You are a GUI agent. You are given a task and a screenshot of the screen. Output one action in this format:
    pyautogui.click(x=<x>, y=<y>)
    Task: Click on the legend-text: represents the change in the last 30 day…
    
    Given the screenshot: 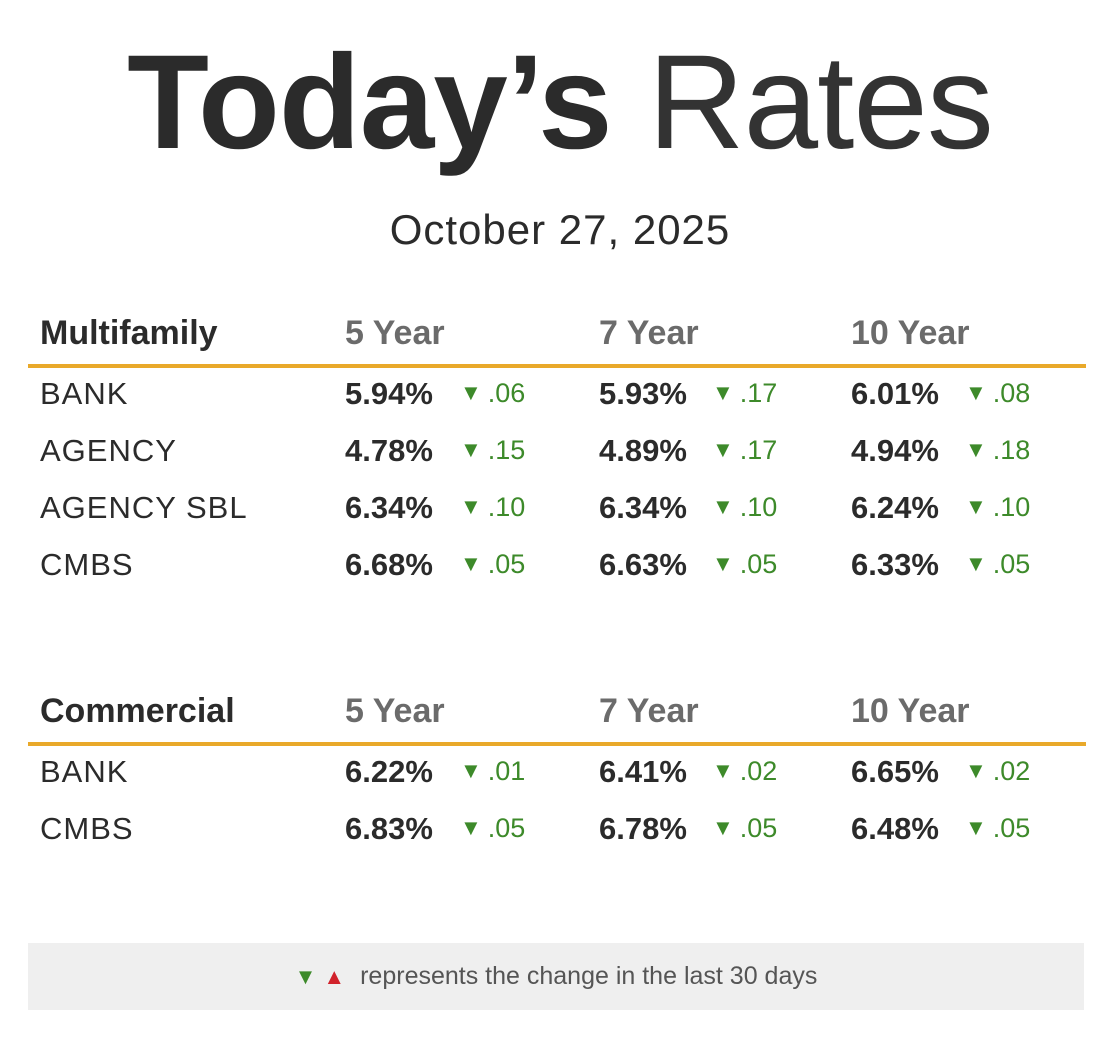 What is the action you would take?
    pyautogui.click(x=589, y=976)
    